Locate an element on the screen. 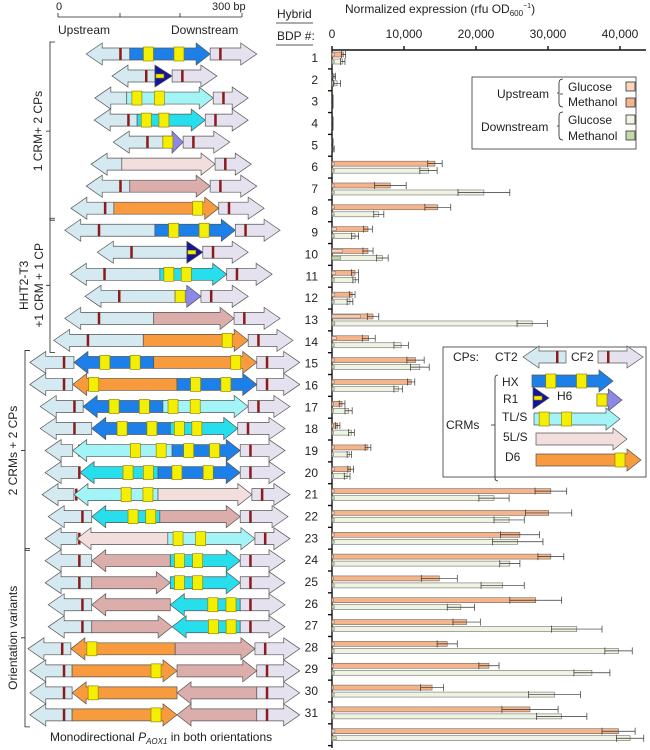 The image size is (650, 750). row-label: 28 is located at coordinates (312, 647).